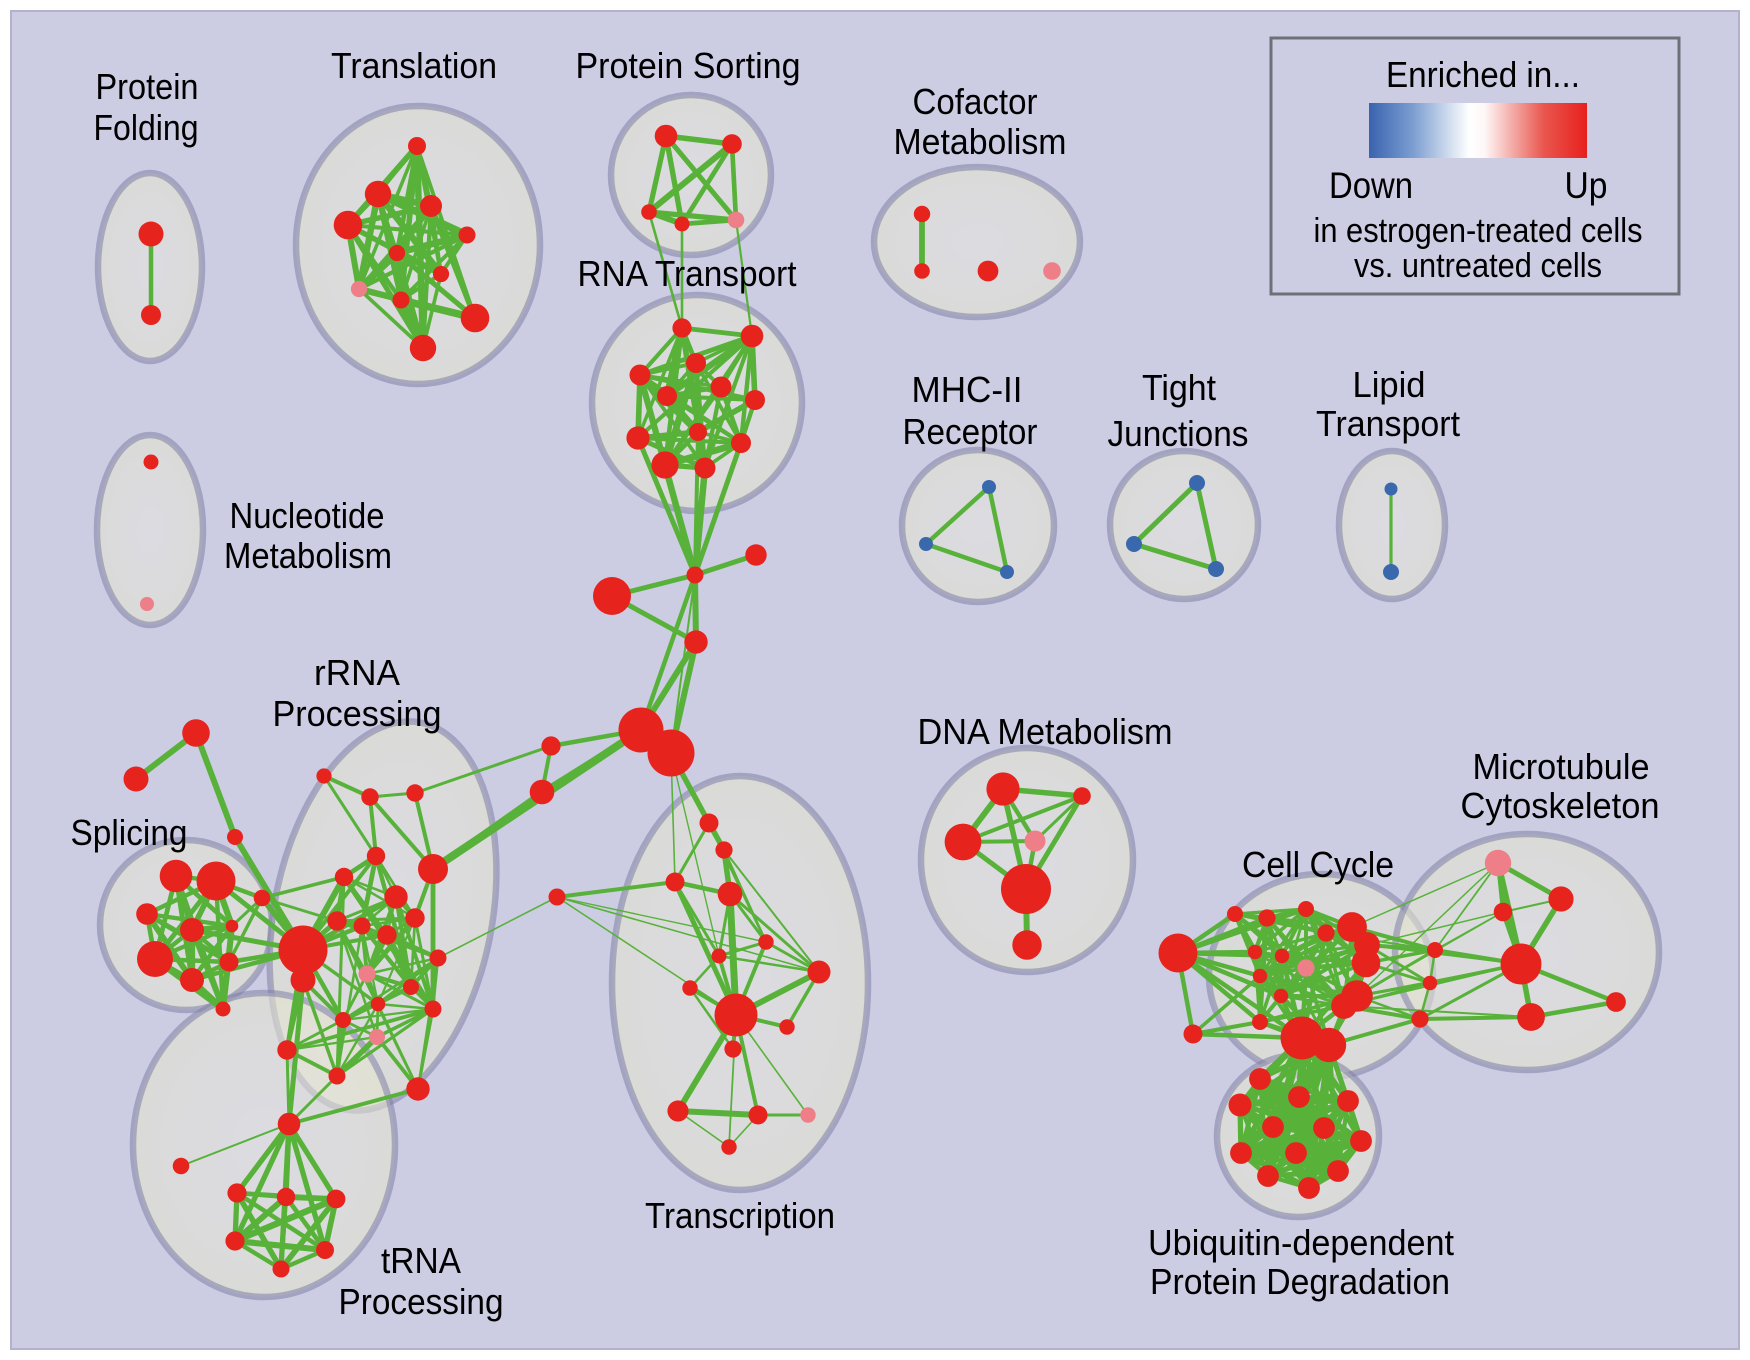  What do you see at coordinates (1561, 766) in the screenshot?
I see `svg-text: Microtubule` at bounding box center [1561, 766].